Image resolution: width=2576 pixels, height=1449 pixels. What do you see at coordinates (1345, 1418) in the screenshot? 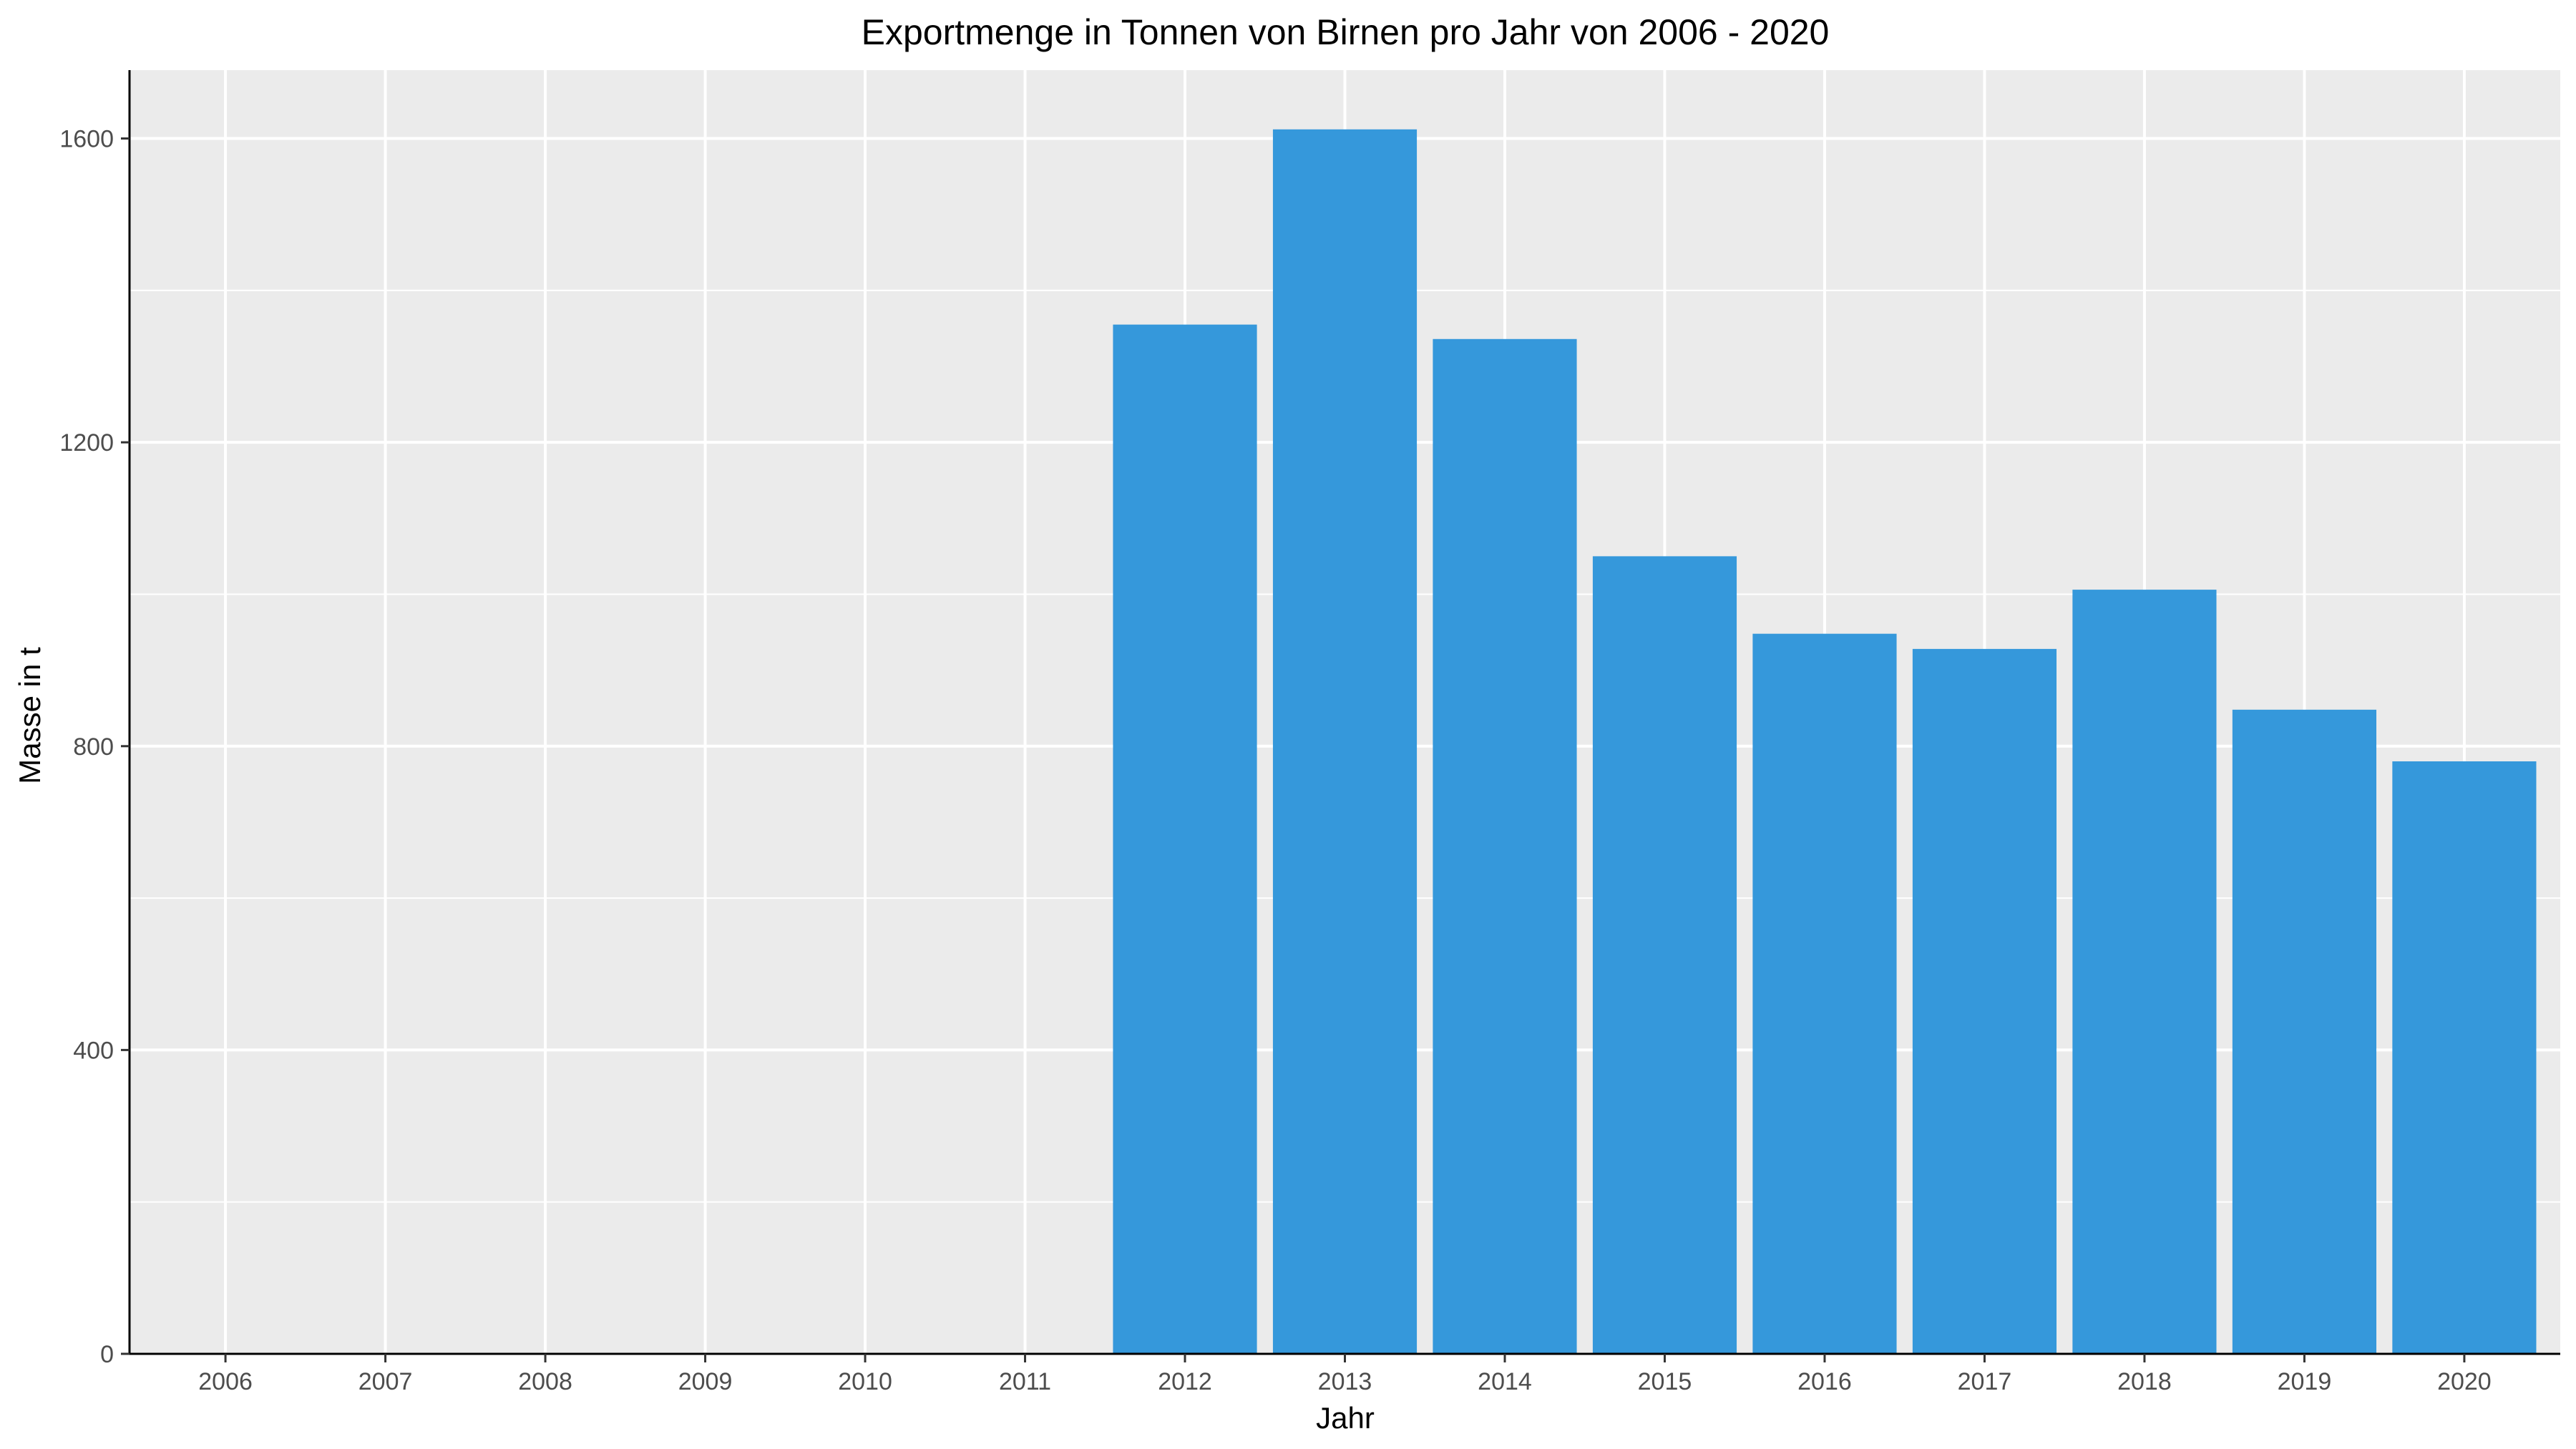
I see `x-axis-title: Jahr` at bounding box center [1345, 1418].